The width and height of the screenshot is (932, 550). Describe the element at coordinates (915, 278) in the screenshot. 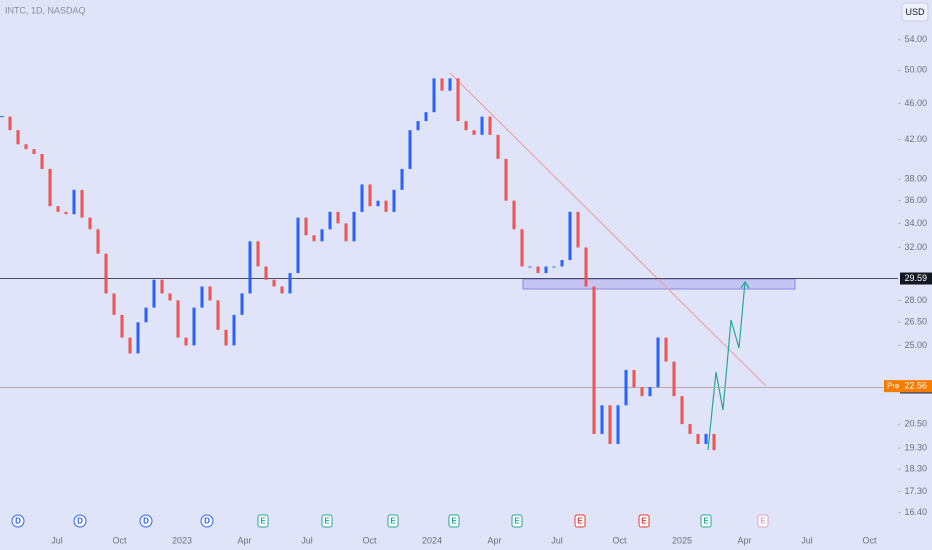

I see `level-label: 29.59` at that location.